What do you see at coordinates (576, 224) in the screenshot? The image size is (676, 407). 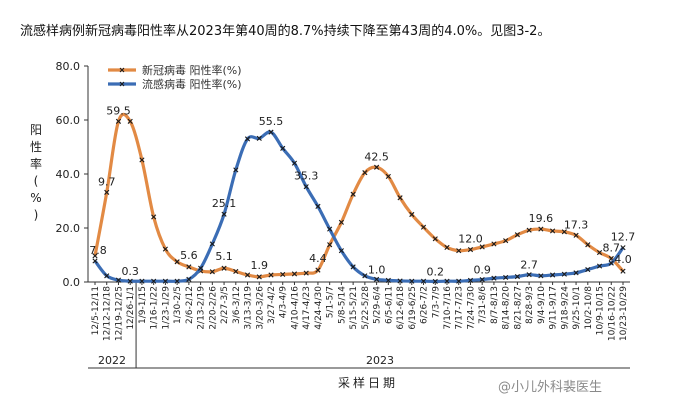 I see `data-label: 17.3` at bounding box center [576, 224].